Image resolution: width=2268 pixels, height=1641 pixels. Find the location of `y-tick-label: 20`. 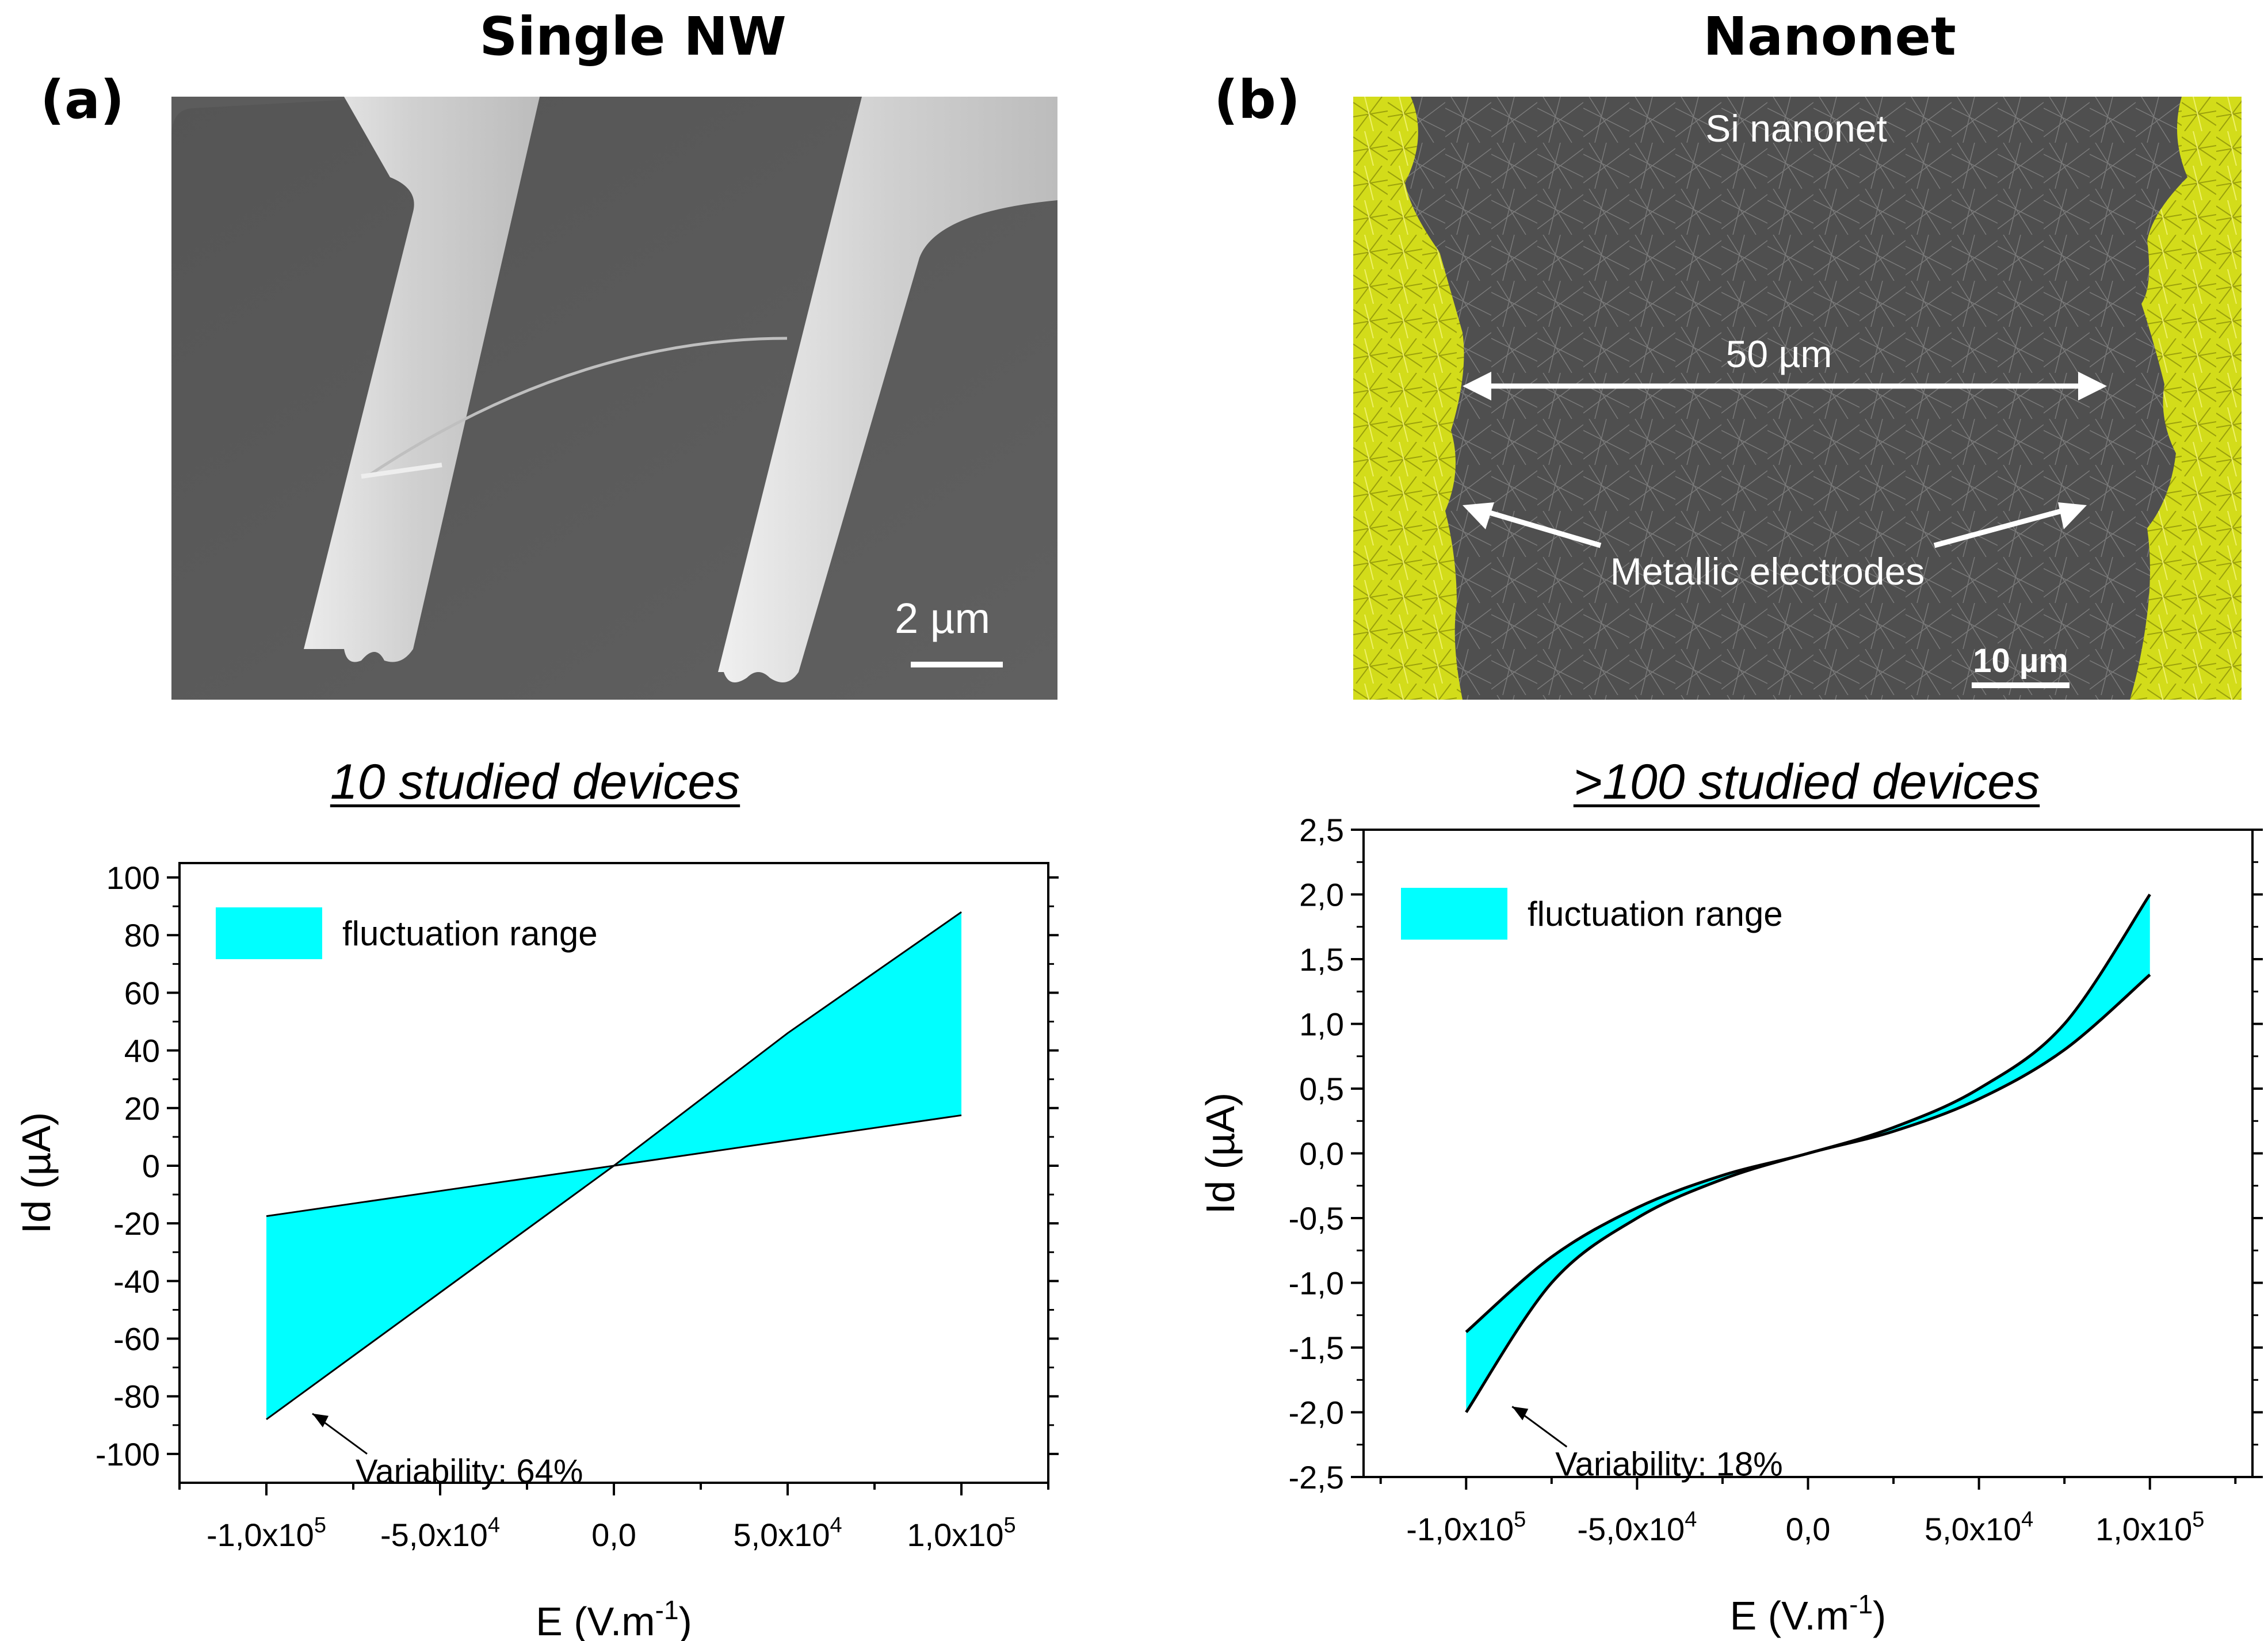

y-tick-label: 20 is located at coordinates (142, 1108).